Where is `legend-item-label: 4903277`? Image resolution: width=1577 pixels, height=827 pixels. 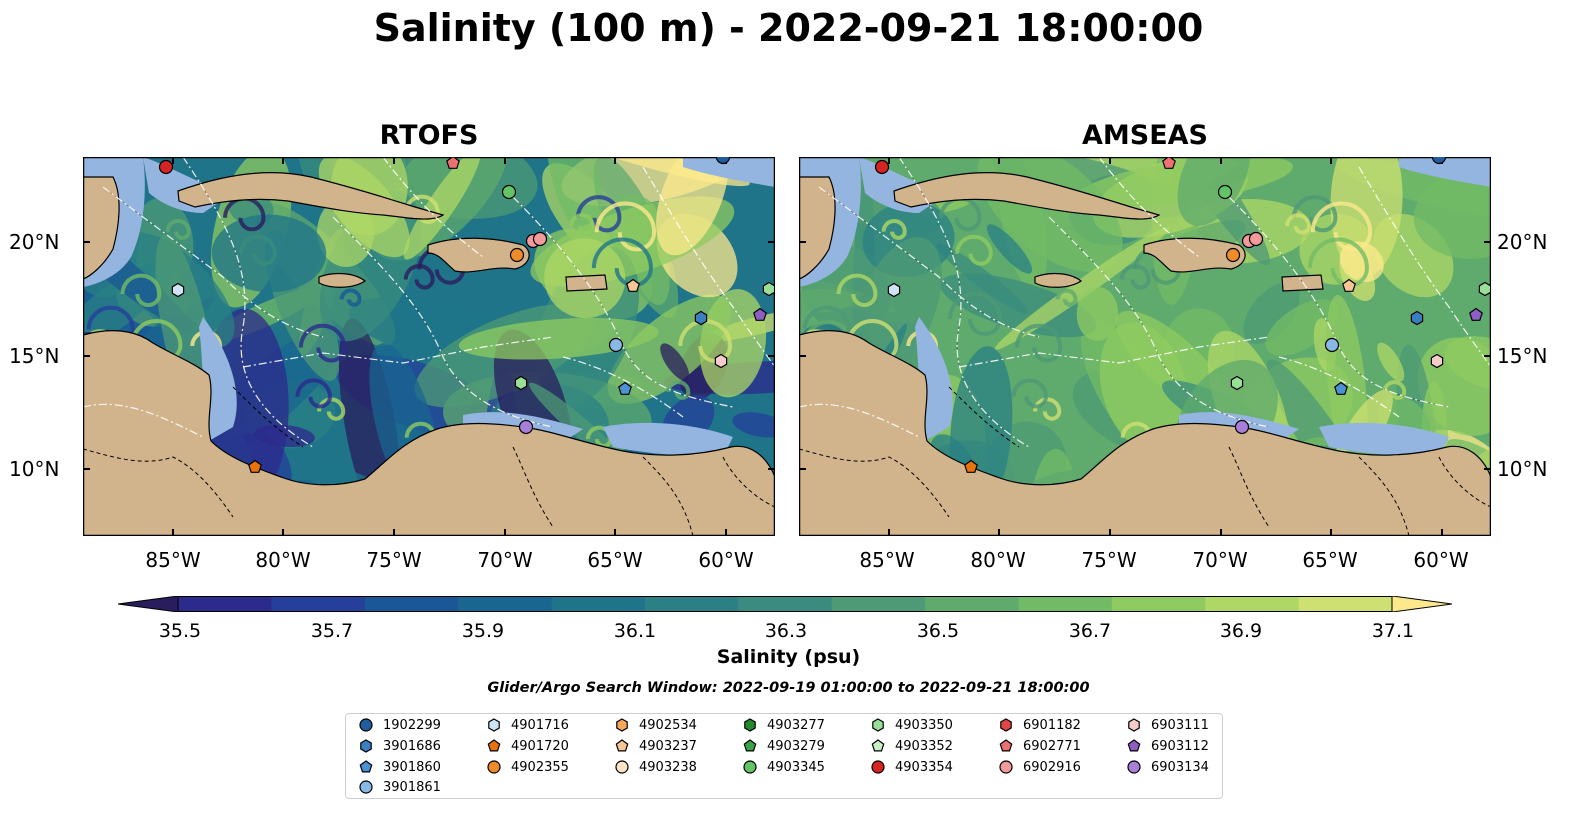 legend-item-label: 4903277 is located at coordinates (796, 725).